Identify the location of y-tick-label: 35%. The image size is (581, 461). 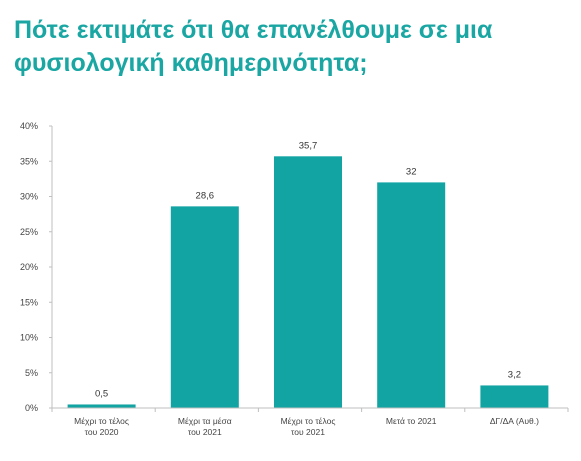
(29, 161).